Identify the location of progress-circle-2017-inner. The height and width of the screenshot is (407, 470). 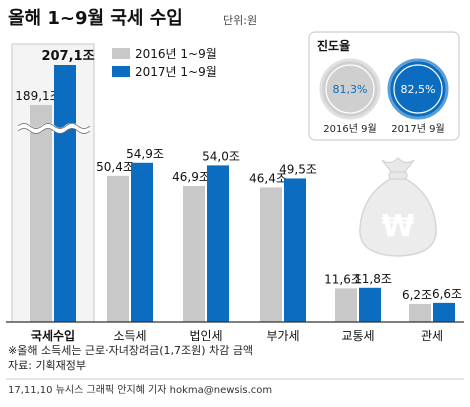
(418, 89).